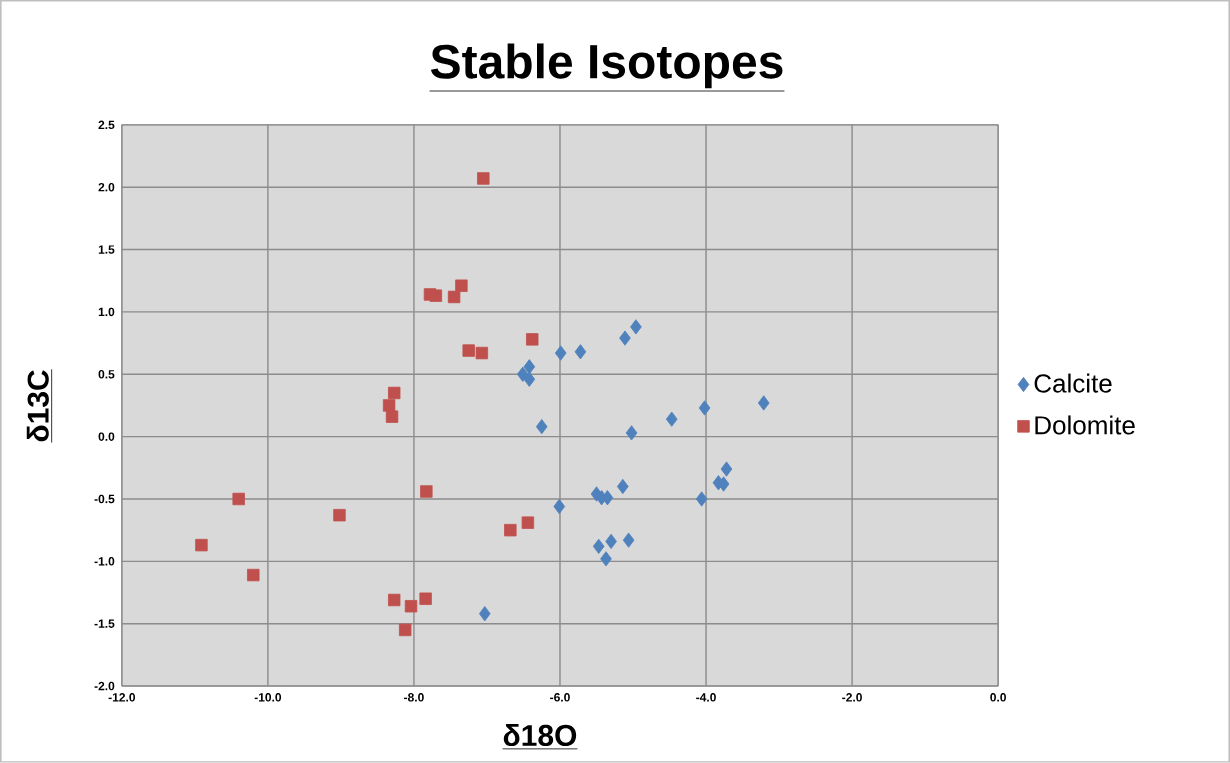 The height and width of the screenshot is (763, 1230). Describe the element at coordinates (998, 697) in the screenshot. I see `x-tick-label: 0.0` at that location.